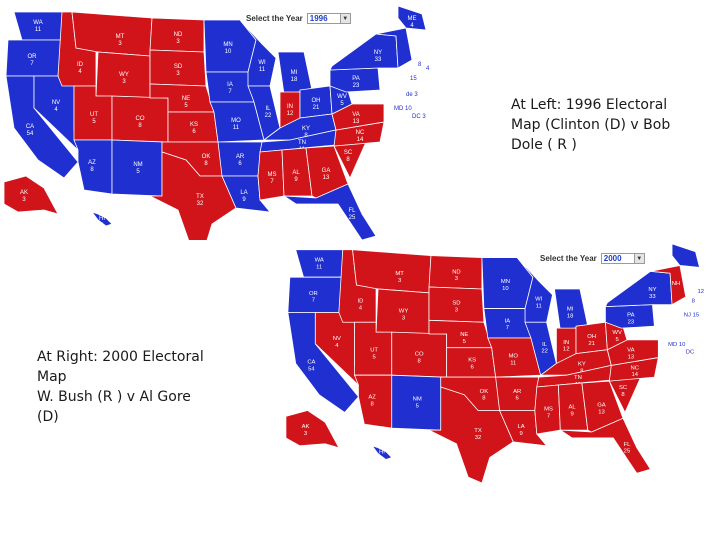 This screenshot has width=720, height=540. I want to click on edge-label-ma: 12, so click(701, 292).